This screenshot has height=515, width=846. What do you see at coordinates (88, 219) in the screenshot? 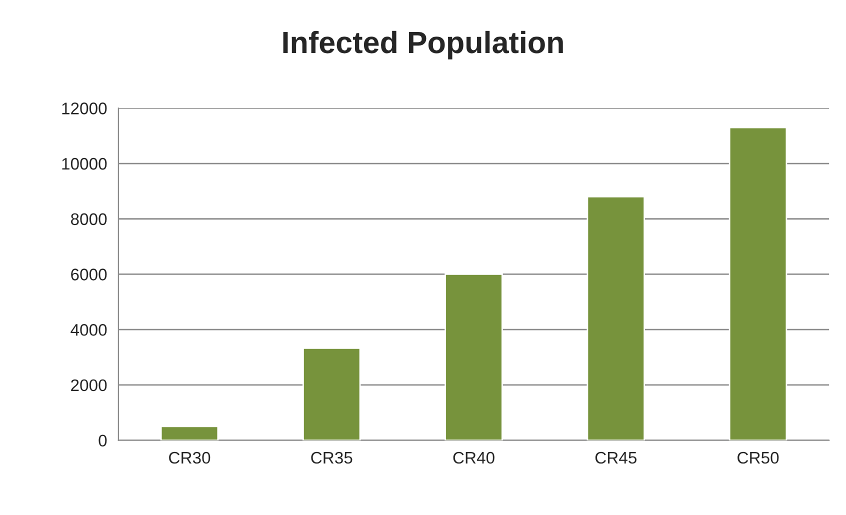
I see `y-tick-label: 8000` at bounding box center [88, 219].